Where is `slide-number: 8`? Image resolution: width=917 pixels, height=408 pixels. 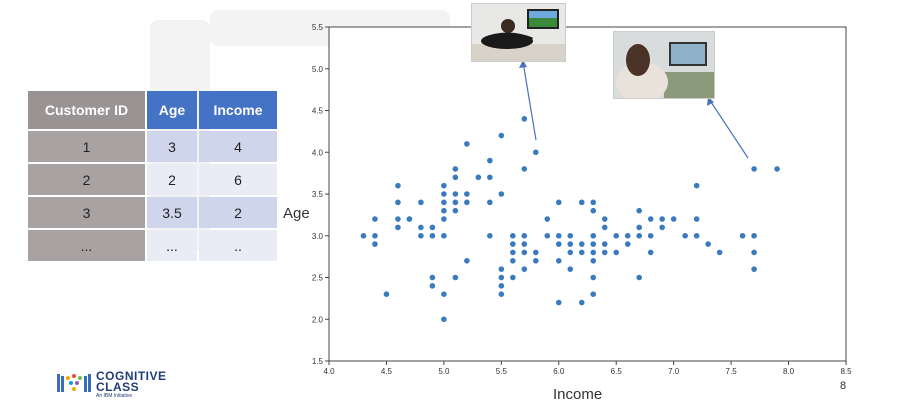
slide-number: 8 is located at coordinates (843, 386).